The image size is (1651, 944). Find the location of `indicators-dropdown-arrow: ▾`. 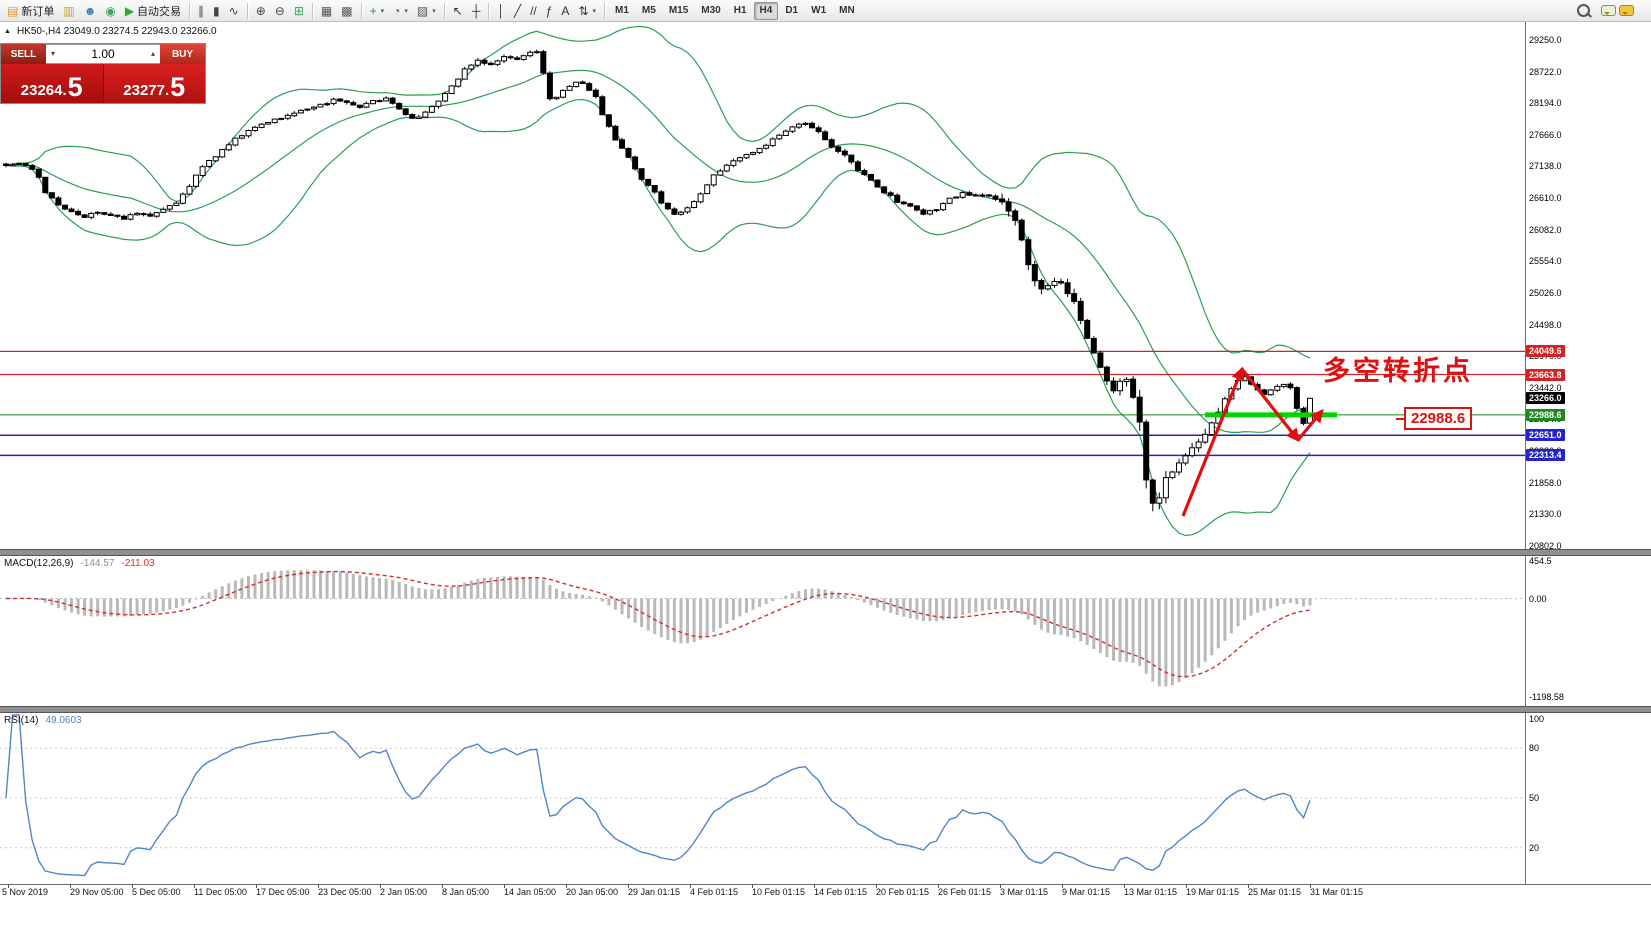

indicators-dropdown-arrow: ▾ is located at coordinates (382, 11).